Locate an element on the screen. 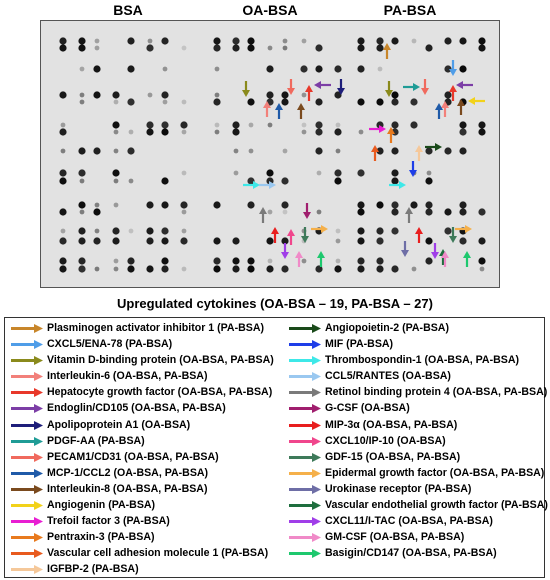 The width and height of the screenshot is (550, 580). legend-item-label: Angiopoietin-2 (PA-BSA) is located at coordinates (387, 328).